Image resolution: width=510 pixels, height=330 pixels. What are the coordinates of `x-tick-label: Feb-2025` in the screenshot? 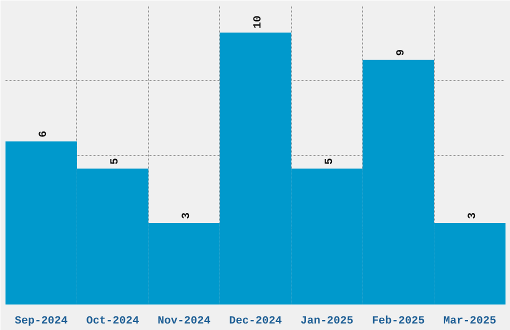 It's located at (399, 322).